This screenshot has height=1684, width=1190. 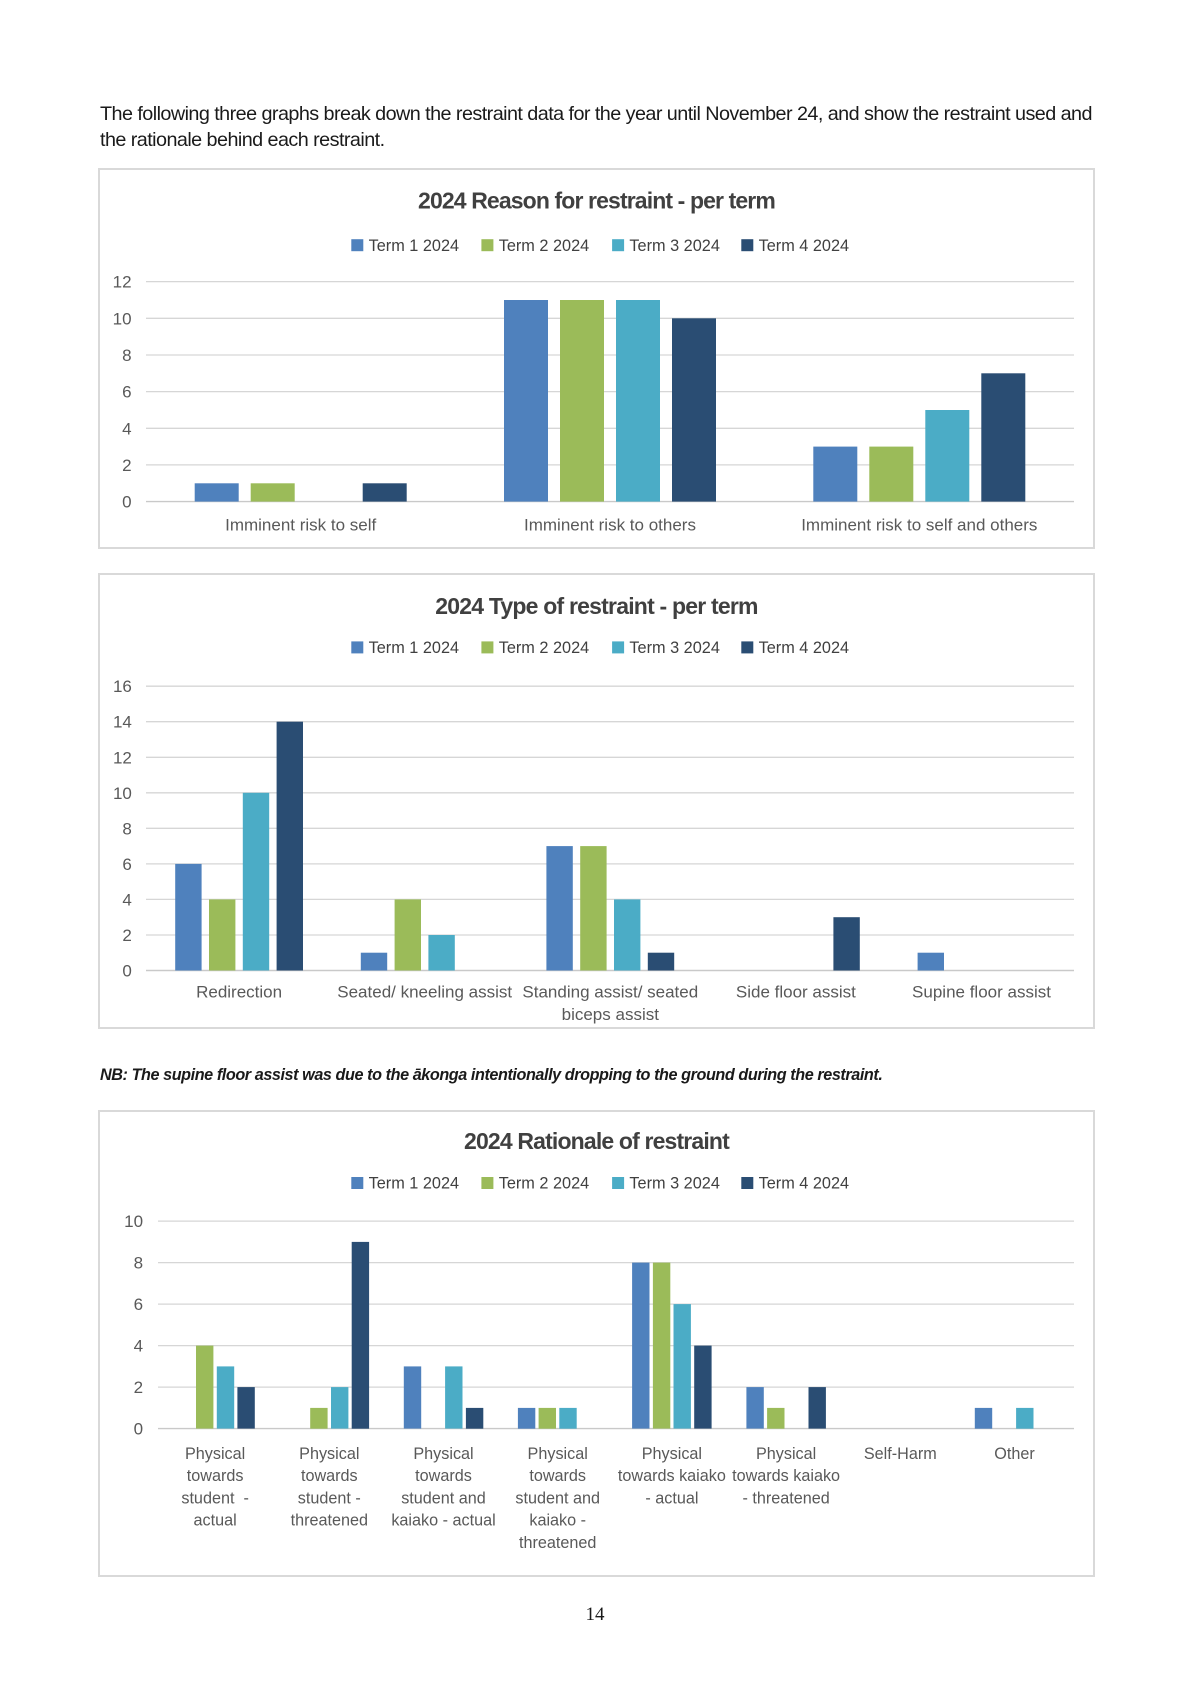 What do you see at coordinates (122, 722) in the screenshot?
I see `svg-text: 14` at bounding box center [122, 722].